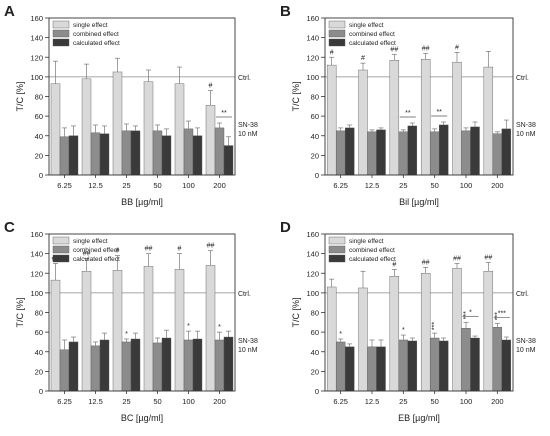 This screenshot has height=436, width=550. I want to click on x-tick-label: 100, so click(466, 401).